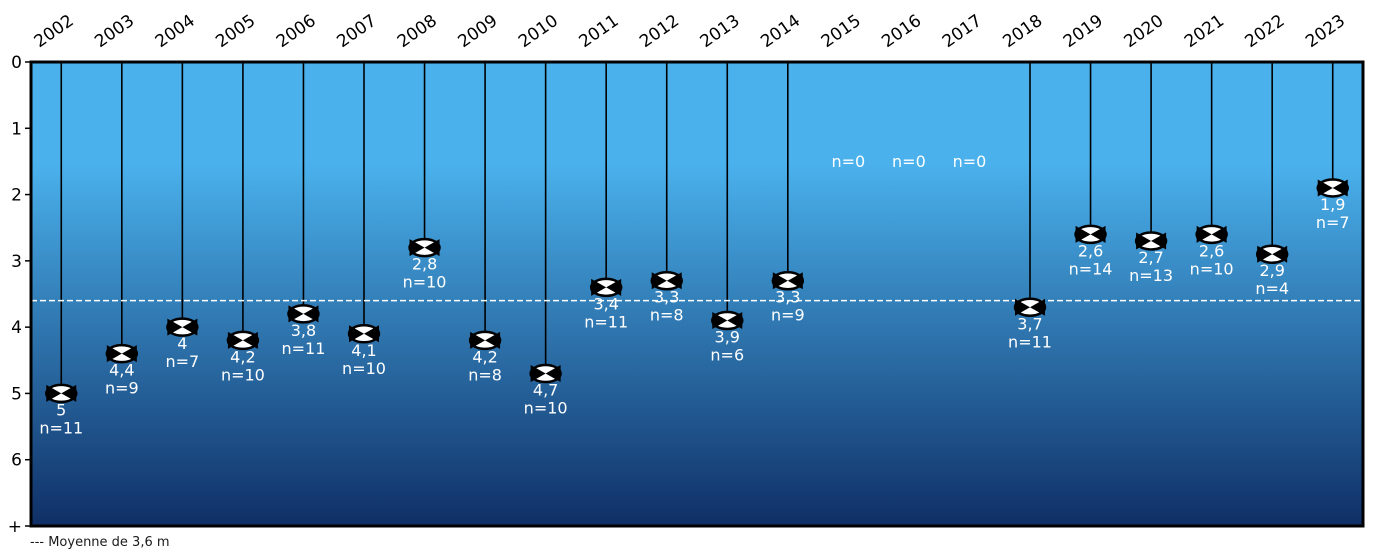 Image resolution: width=1390 pixels, height=558 pixels. What do you see at coordinates (16, 129) in the screenshot?
I see `y-tick-label: 1` at bounding box center [16, 129].